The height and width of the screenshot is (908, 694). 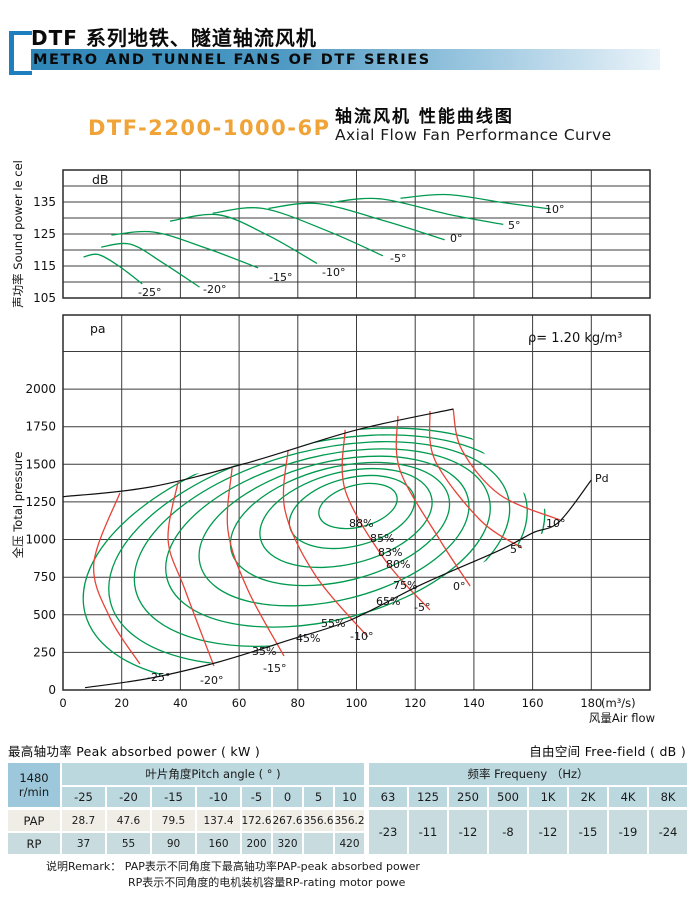 I want to click on noise-table-title: 自由空间 Free-field ( dB ), so click(x=607, y=751).